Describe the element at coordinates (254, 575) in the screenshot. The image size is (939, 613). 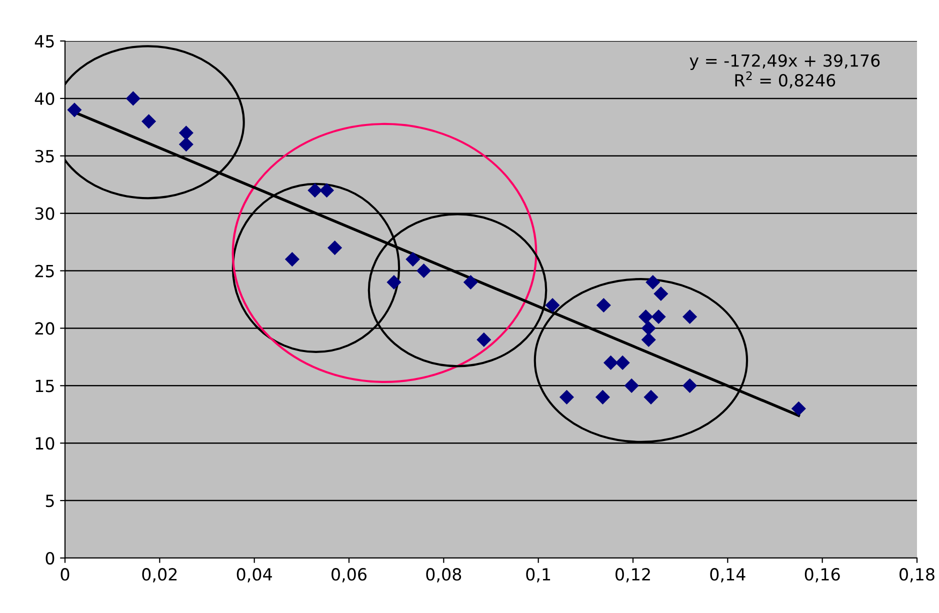
I see `x-tick-label: 0,04` at that location.